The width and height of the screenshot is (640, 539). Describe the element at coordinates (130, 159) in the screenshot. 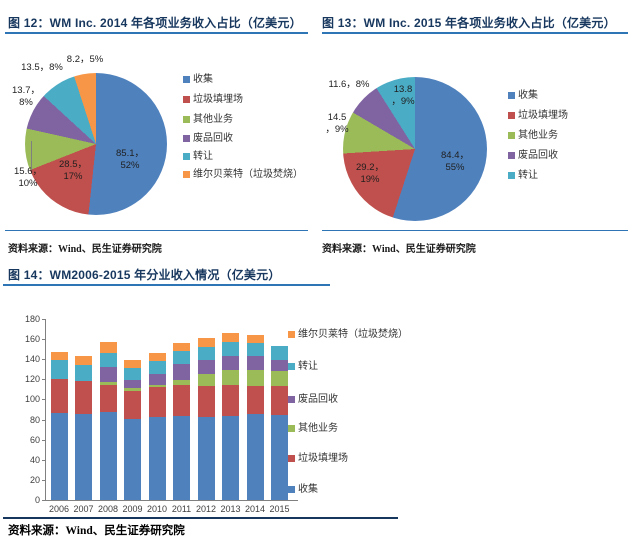

I see `pie-slice-label: 85.1， 52%` at that location.